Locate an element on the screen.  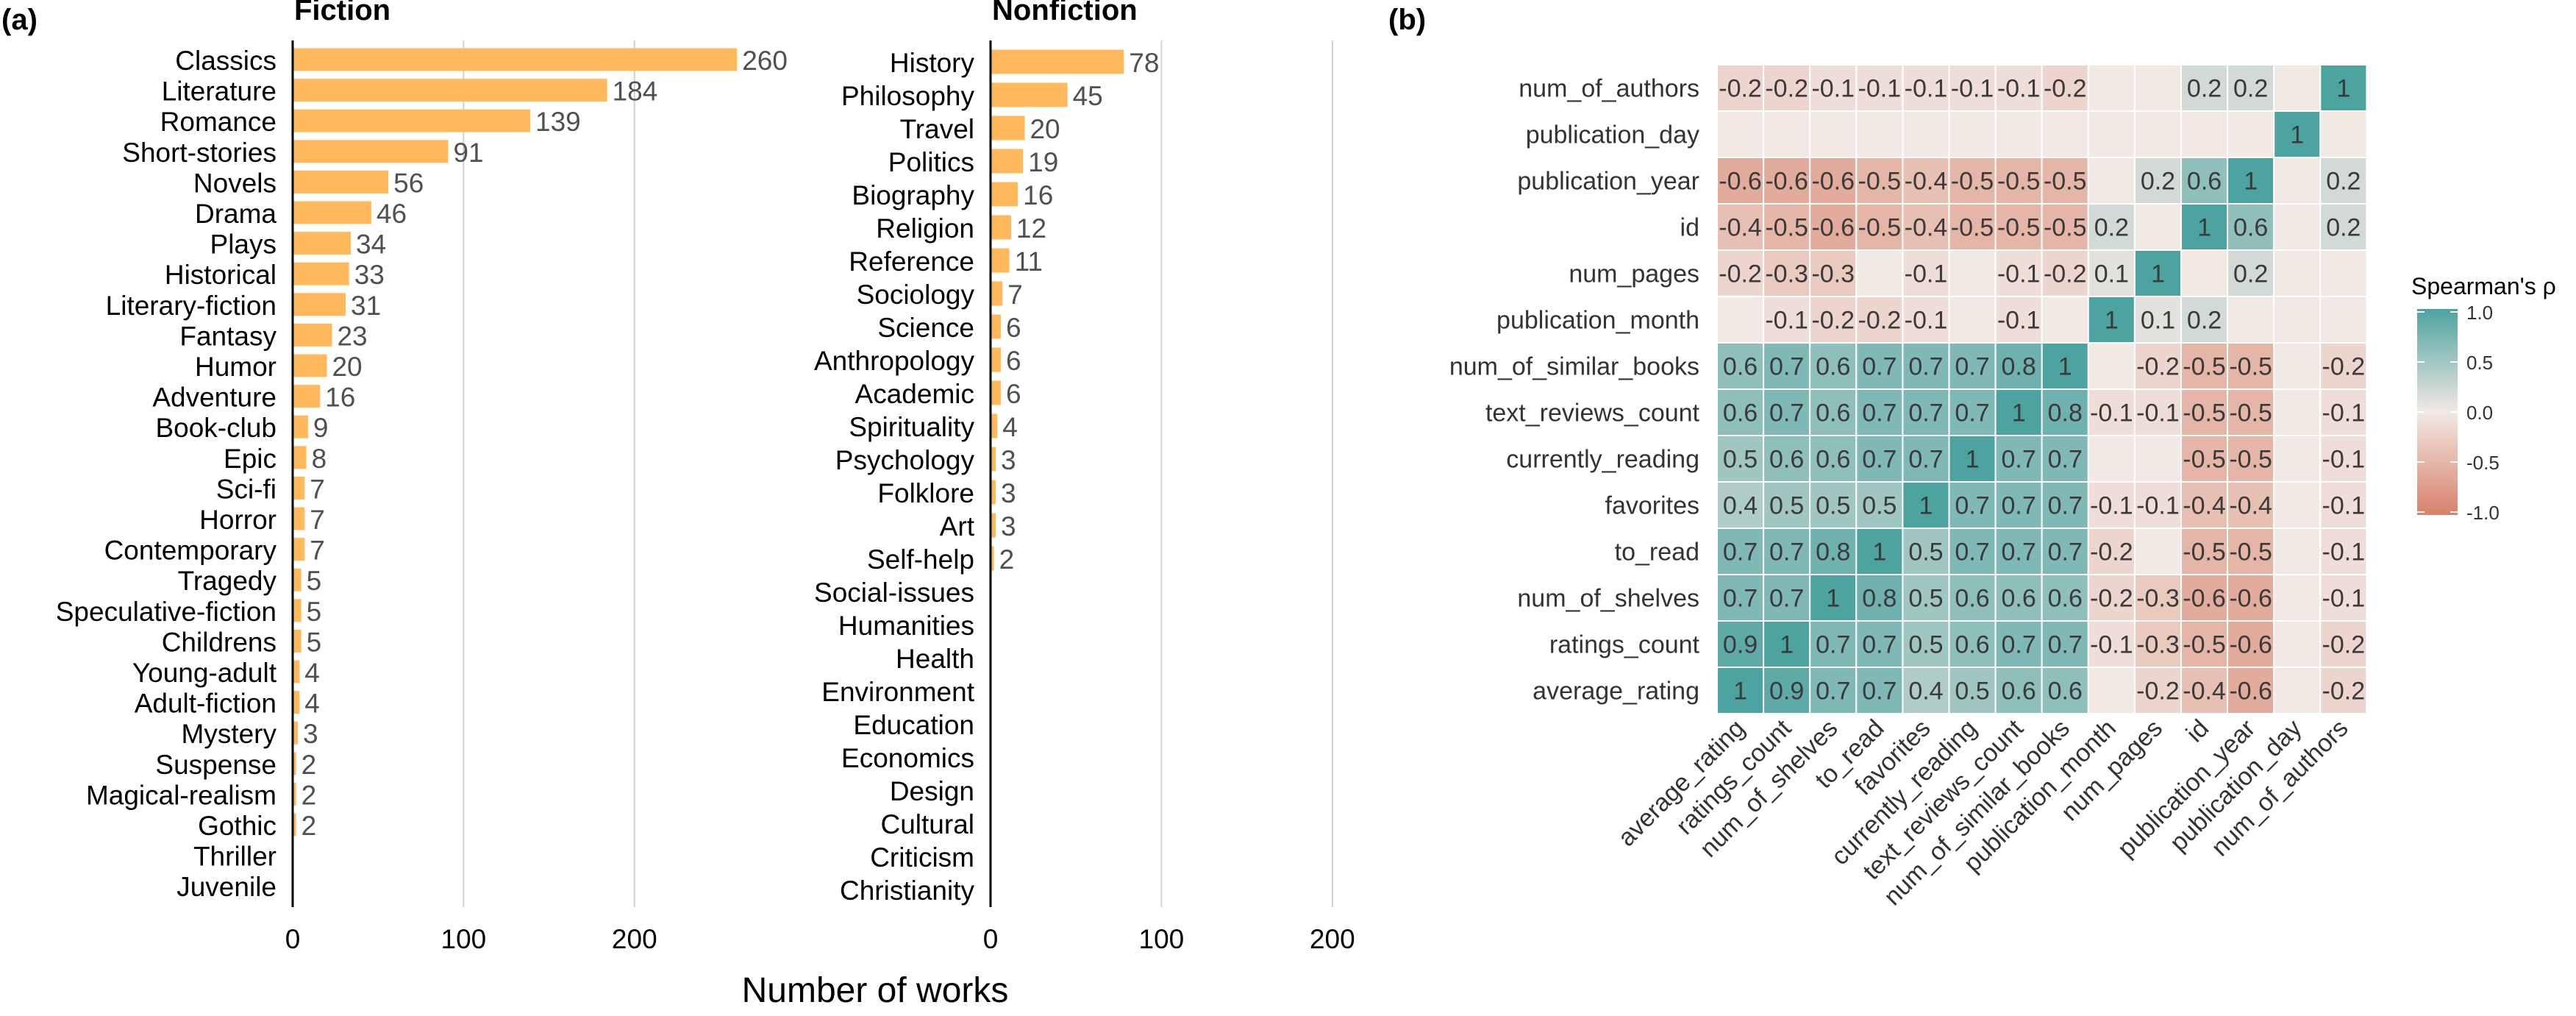
cell-value: -0.4 is located at coordinates (2204, 506).